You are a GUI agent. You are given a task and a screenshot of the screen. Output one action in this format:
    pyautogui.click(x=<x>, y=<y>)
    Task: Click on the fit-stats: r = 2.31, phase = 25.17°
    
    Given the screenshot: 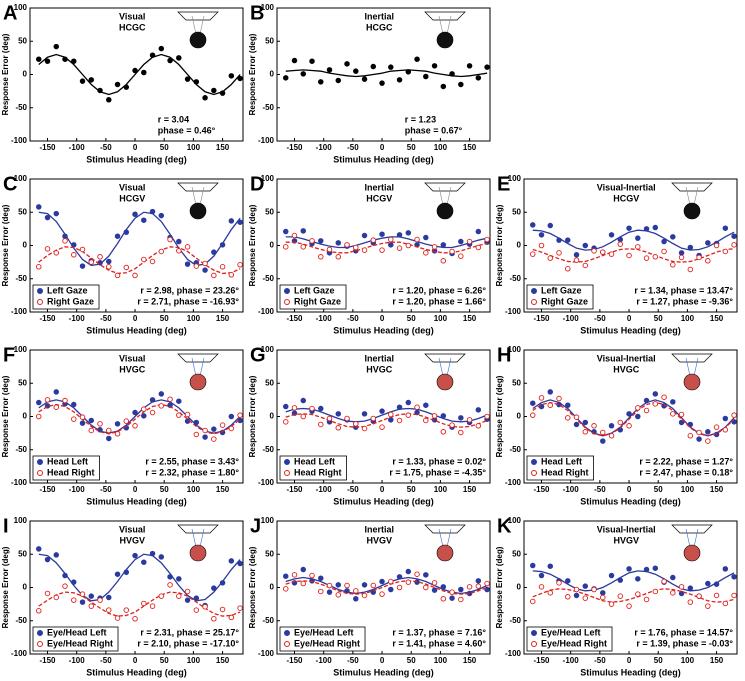 What is the action you would take?
    pyautogui.click(x=189, y=632)
    